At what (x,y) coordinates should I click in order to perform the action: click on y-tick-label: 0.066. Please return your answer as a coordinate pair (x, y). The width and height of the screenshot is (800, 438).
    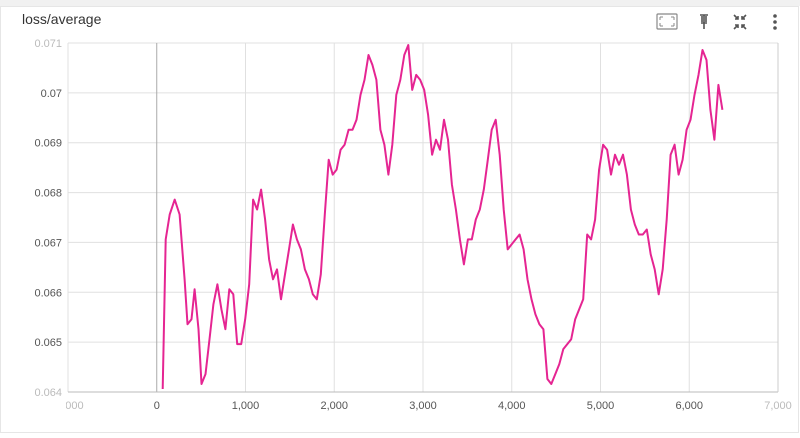
    Looking at the image, I should click on (48, 293).